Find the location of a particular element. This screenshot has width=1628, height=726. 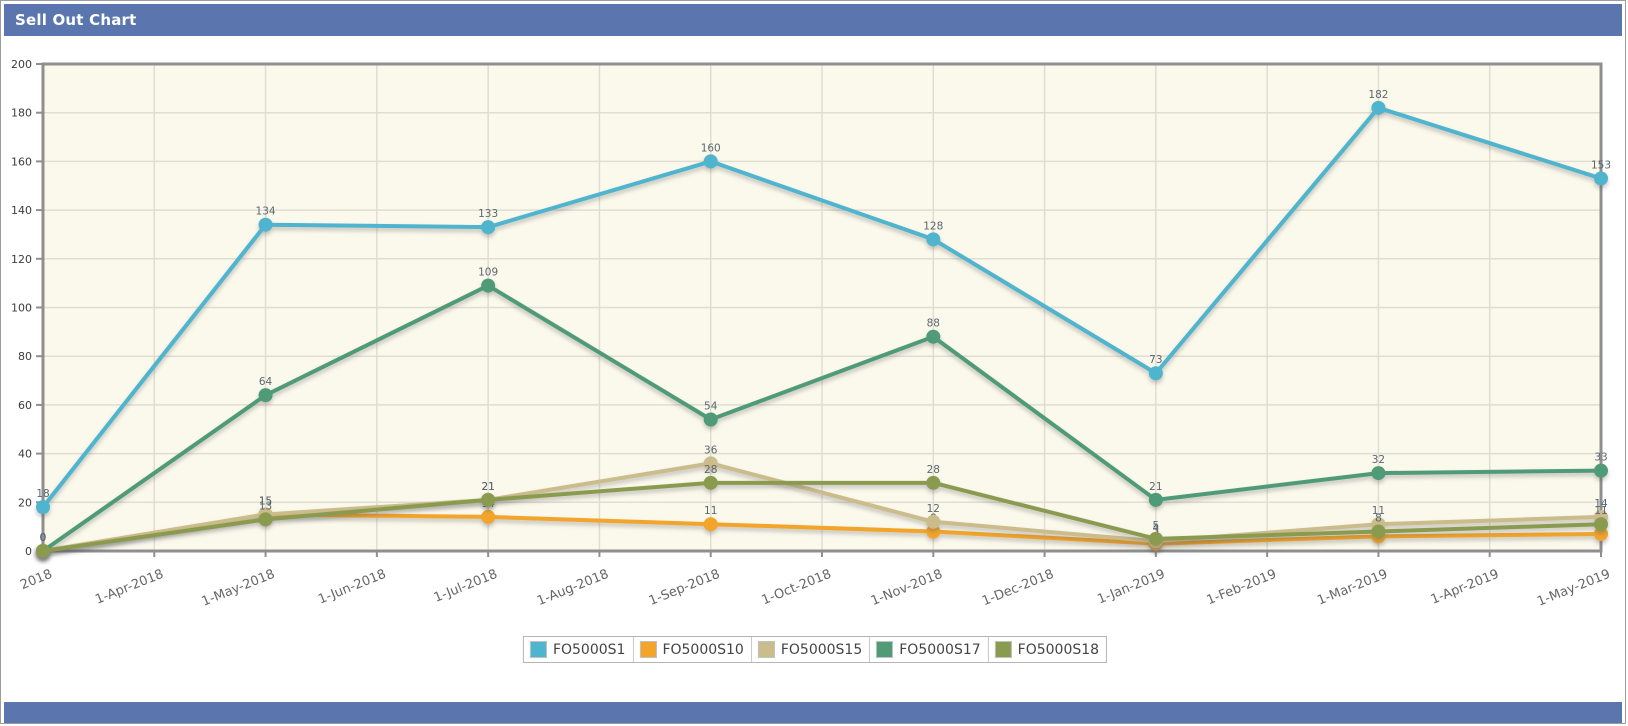

data-point-label: 12 is located at coordinates (933, 509).